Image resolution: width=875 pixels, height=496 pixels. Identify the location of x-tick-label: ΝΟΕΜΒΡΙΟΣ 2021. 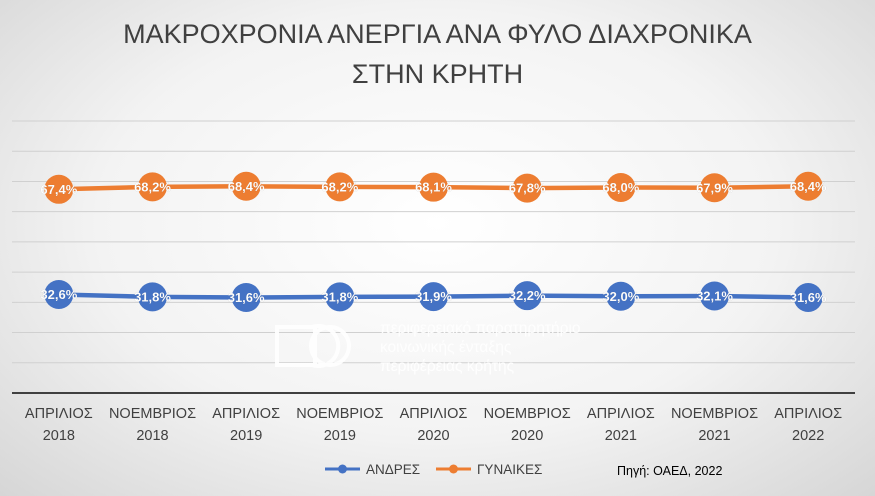
(714, 425).